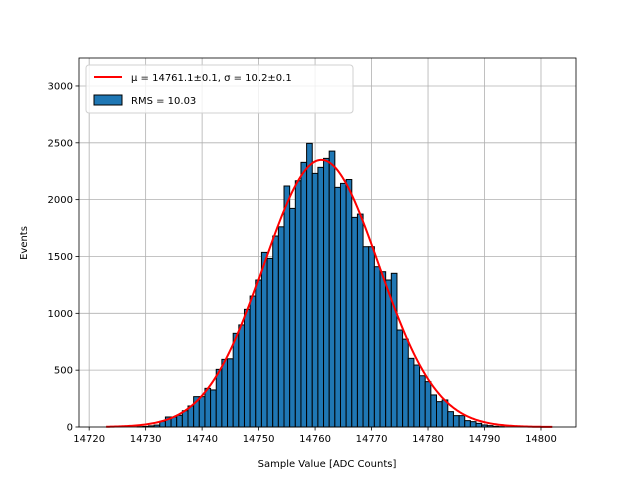 Image resolution: width=640 pixels, height=480 pixels. I want to click on legend-fit-label: μ = 14761.1±0.1, σ = 10.2±0.1, so click(211, 78).